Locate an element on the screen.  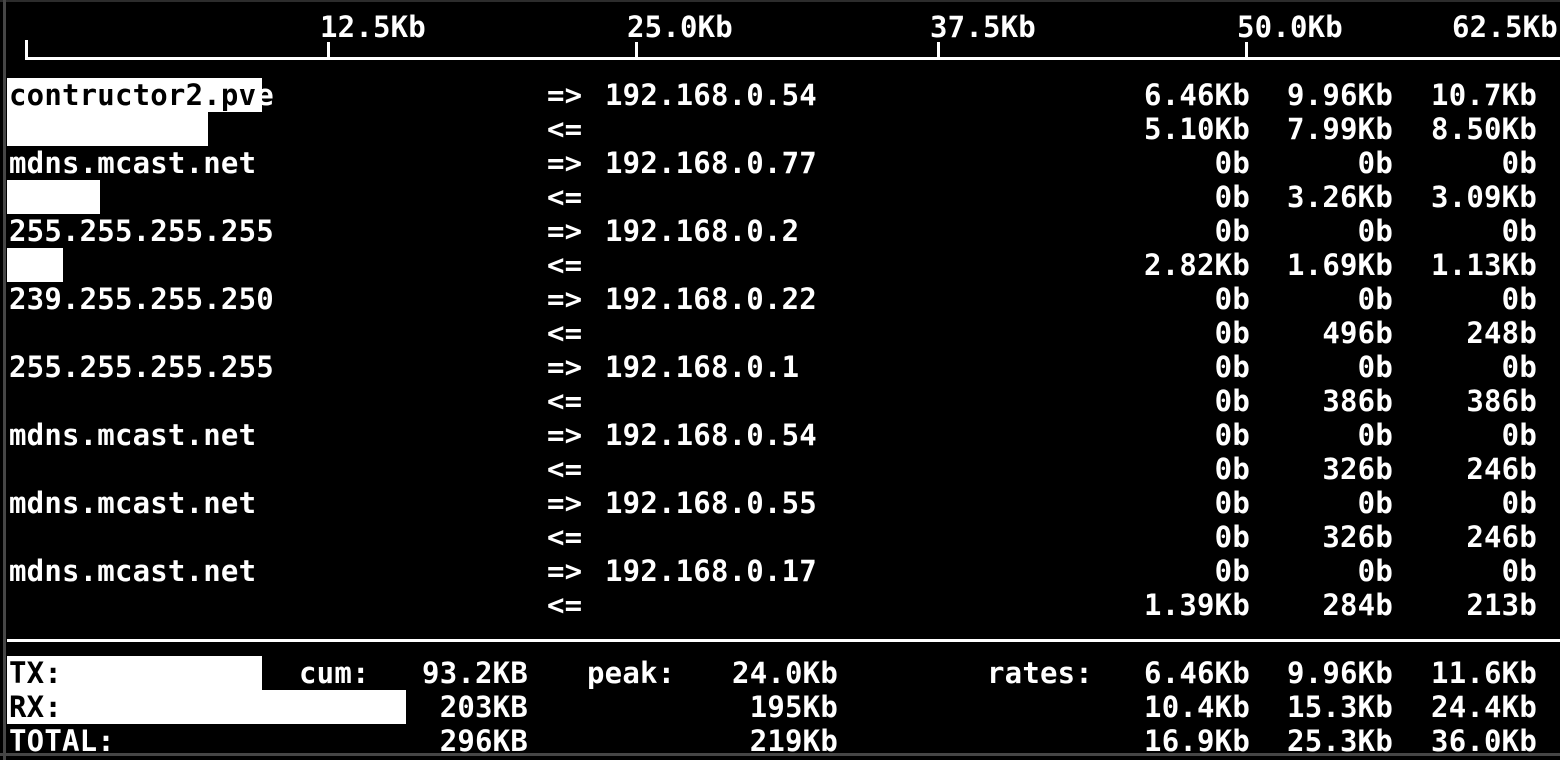
rx-rate-40s: 1.13Kb is located at coordinates (1484, 265).